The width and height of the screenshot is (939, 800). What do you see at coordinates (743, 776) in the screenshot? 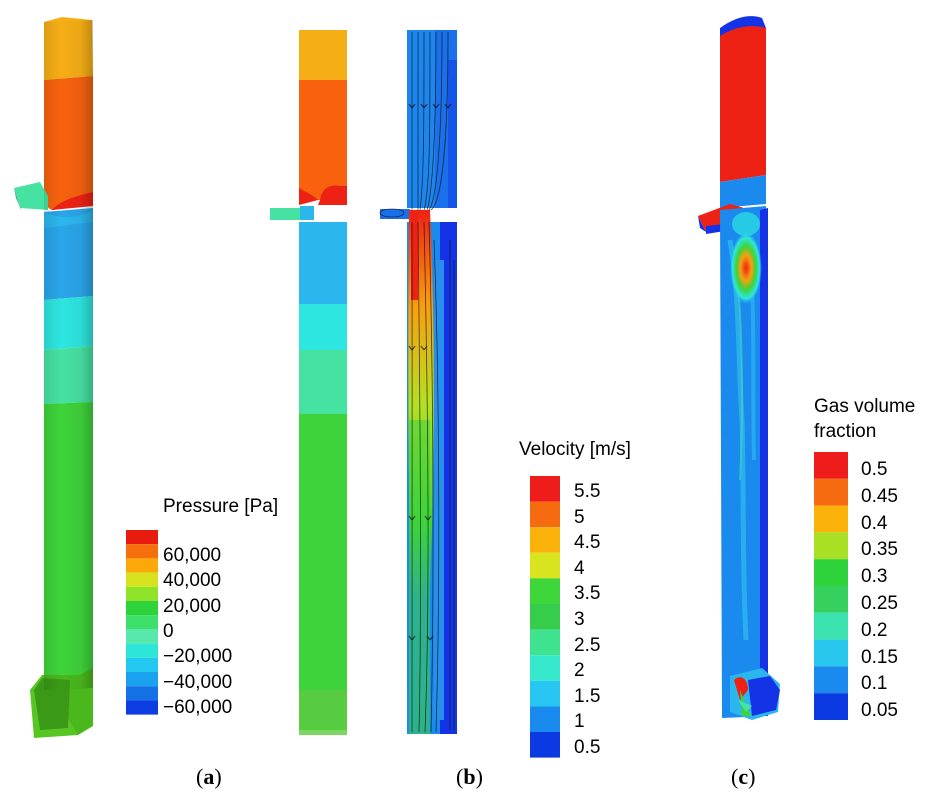
I see `panel-label-c: (c)` at bounding box center [743, 776].